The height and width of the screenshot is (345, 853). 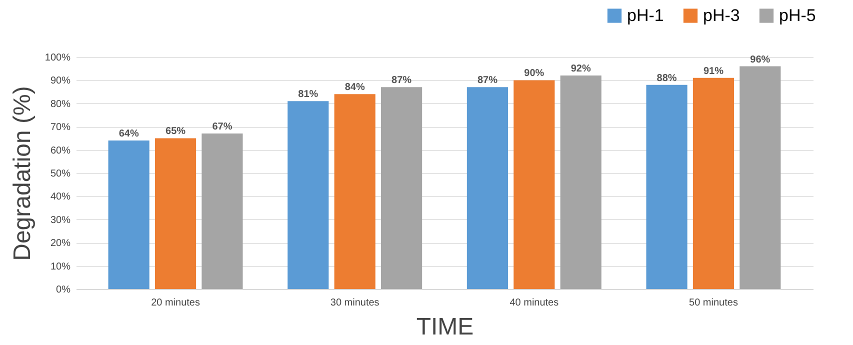 I want to click on x-tick-label: 50 minutes, so click(x=713, y=303).